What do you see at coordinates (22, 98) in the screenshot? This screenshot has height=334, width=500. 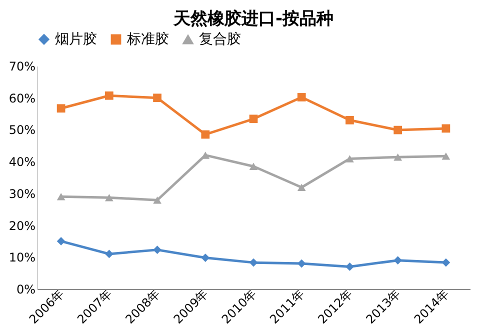 I see `y-tick-label: 60%` at bounding box center [22, 98].